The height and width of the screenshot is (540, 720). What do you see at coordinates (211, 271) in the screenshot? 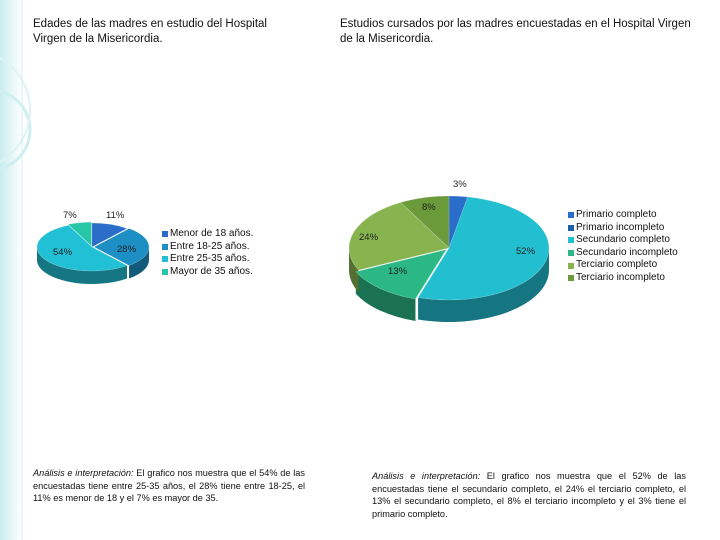
I see `pie0-legend-label-3: Mayor de 35 años.` at bounding box center [211, 271].